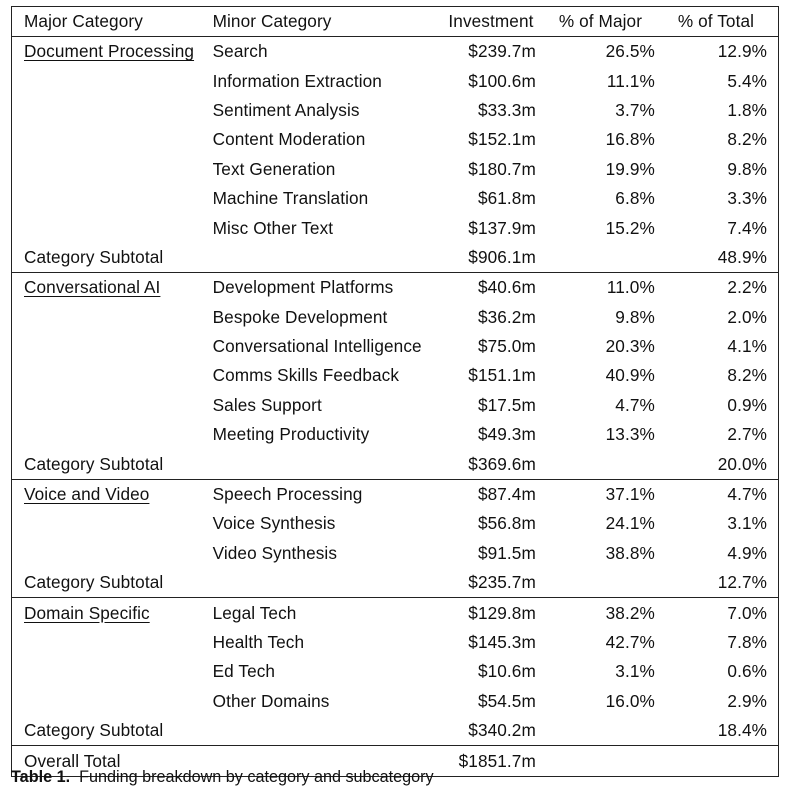  I want to click on subtotal-pct-total: 18.4%, so click(742, 730).